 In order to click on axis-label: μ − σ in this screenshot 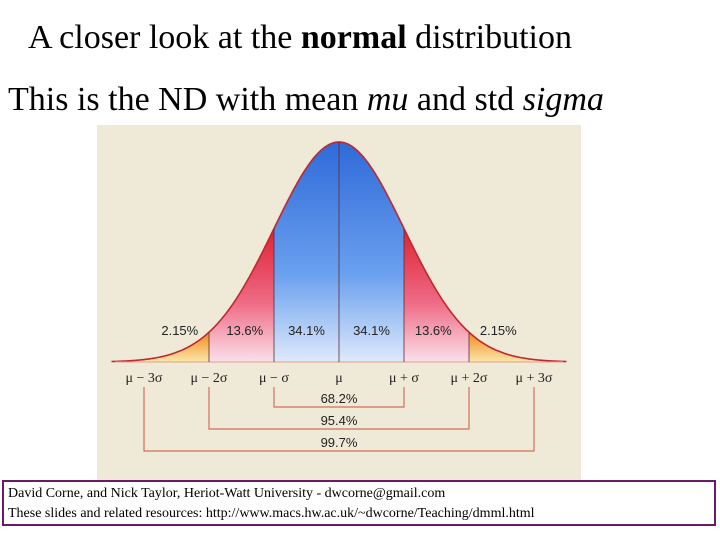, I will do `click(274, 378)`.